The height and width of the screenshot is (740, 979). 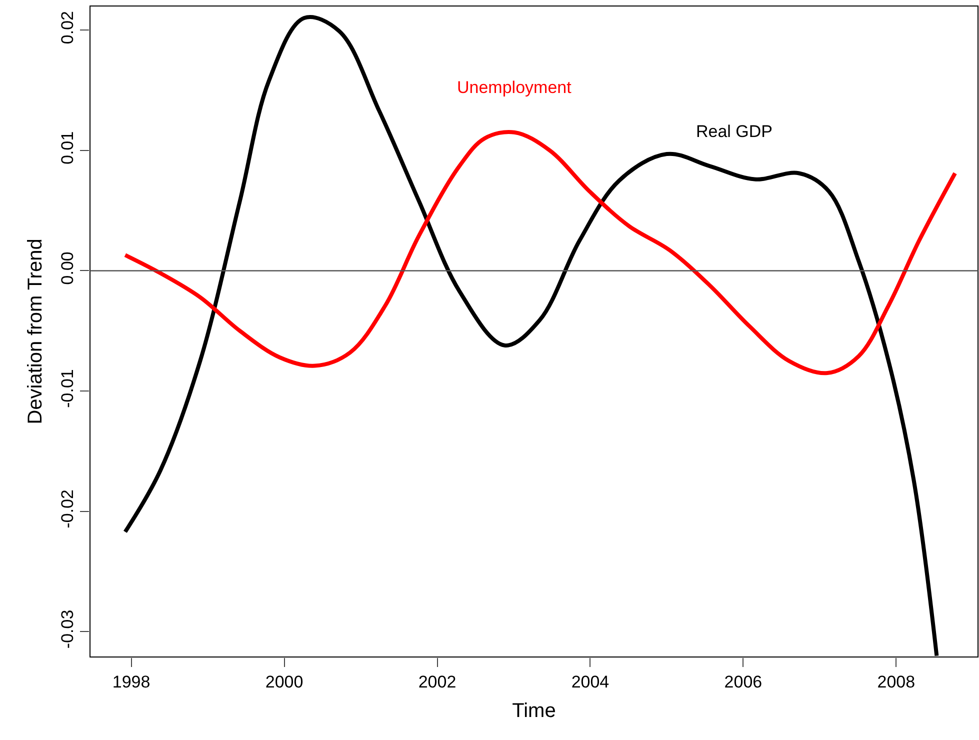 I want to click on x-tick-label: 1998, so click(x=131, y=682).